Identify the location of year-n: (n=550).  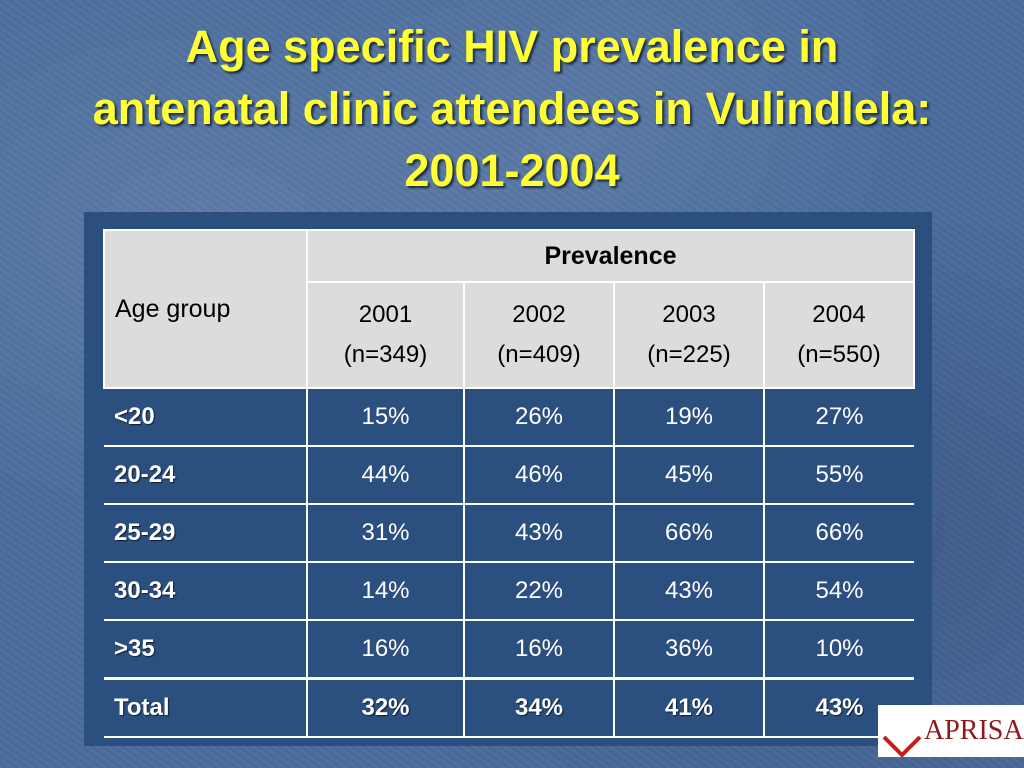
(839, 354).